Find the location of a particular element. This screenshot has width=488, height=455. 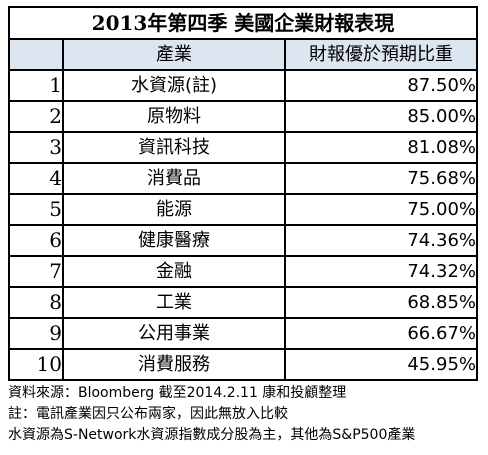

row-index: 7 is located at coordinates (36, 271).